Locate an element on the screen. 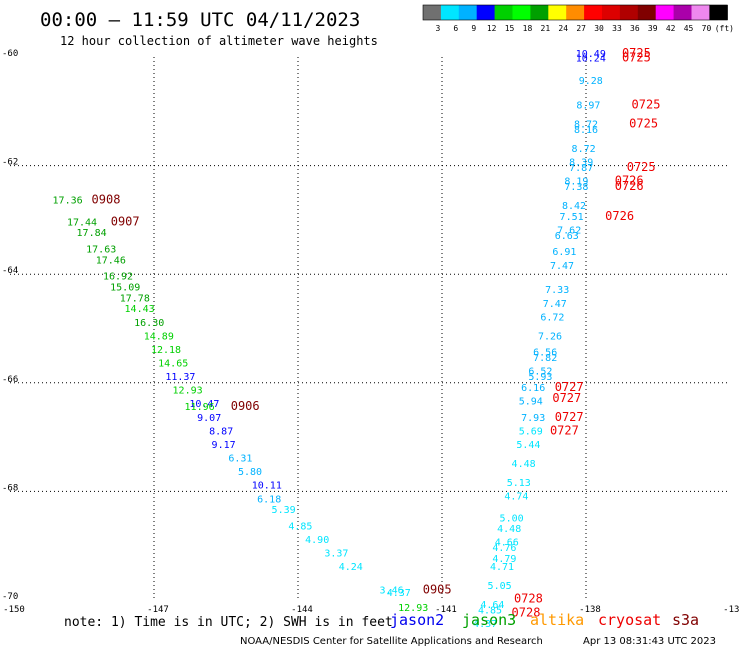 The image size is (740, 650). colorbar-label: 45 is located at coordinates (689, 28).